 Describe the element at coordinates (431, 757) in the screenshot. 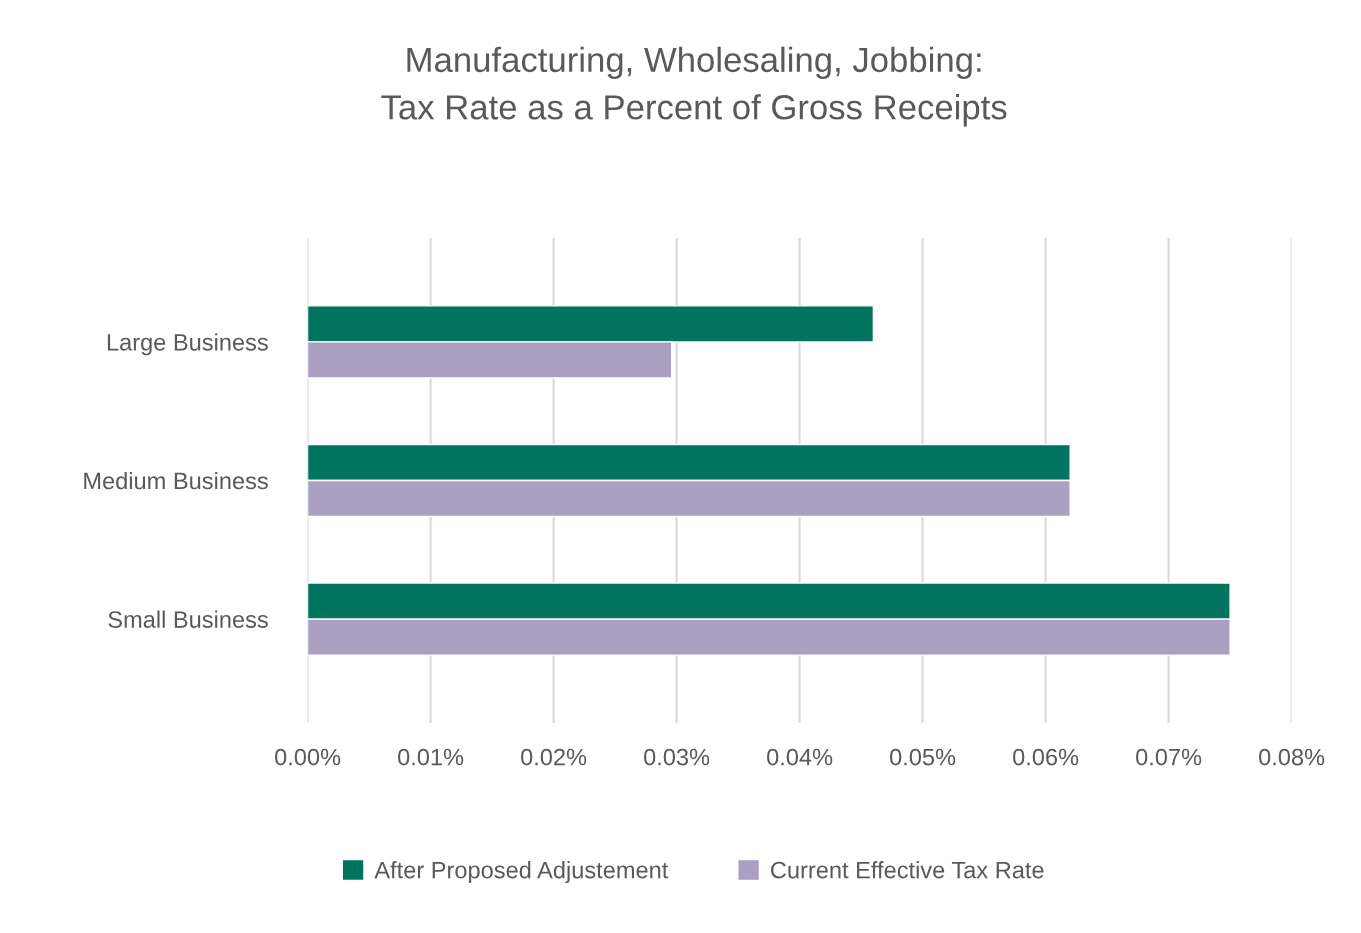

I see `x-tick-label: 0.01%` at that location.